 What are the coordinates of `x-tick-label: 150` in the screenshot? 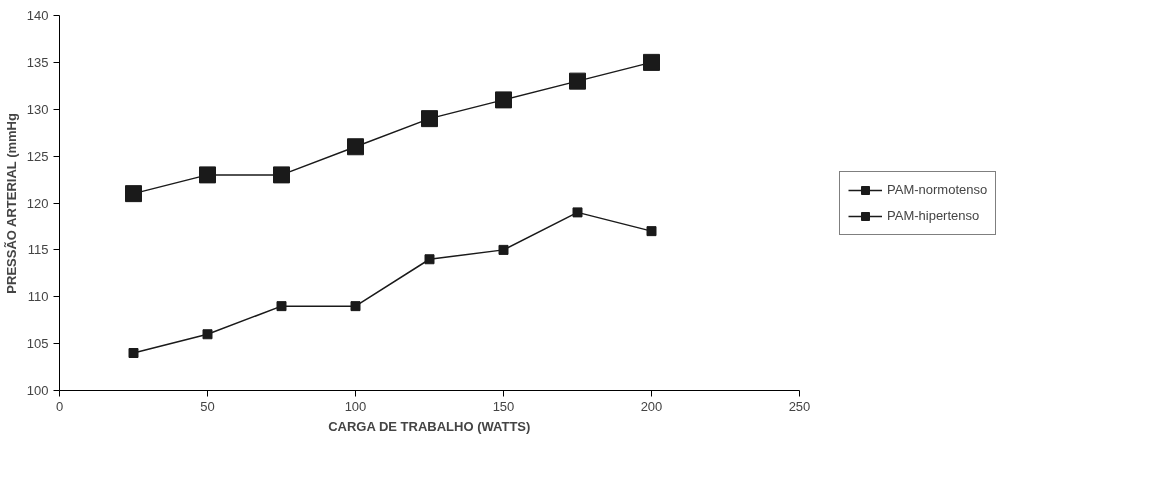 It's located at (503, 406).